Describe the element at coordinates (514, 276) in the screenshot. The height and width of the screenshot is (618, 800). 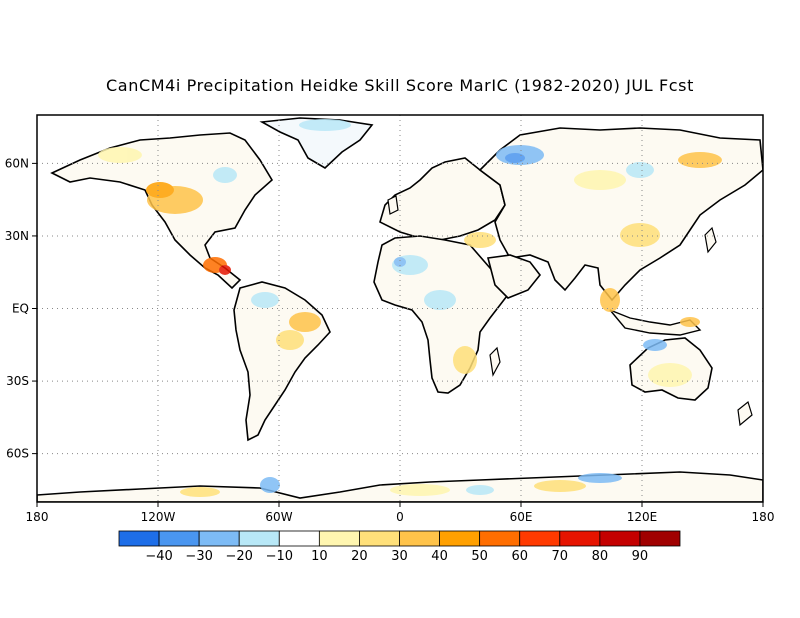
I see `arabia` at that location.